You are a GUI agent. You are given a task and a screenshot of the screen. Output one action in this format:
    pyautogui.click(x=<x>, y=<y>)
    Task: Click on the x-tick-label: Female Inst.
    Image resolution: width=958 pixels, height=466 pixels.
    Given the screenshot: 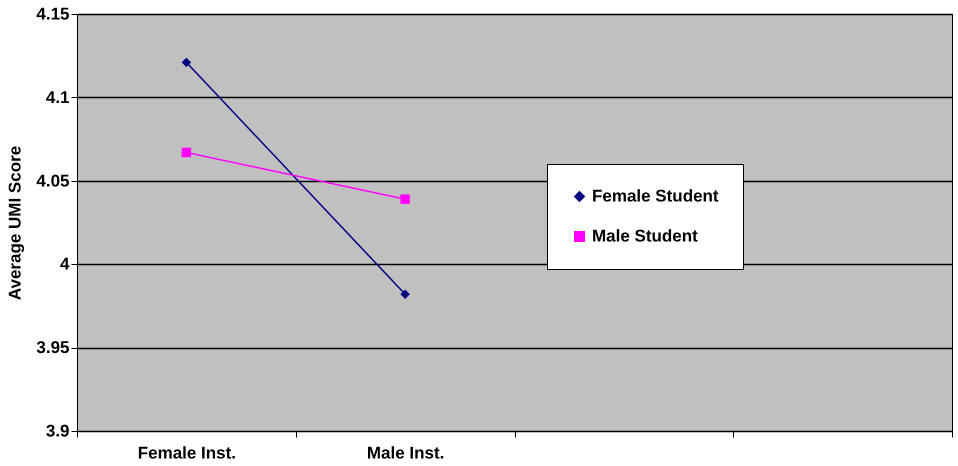 What is the action you would take?
    pyautogui.click(x=187, y=453)
    